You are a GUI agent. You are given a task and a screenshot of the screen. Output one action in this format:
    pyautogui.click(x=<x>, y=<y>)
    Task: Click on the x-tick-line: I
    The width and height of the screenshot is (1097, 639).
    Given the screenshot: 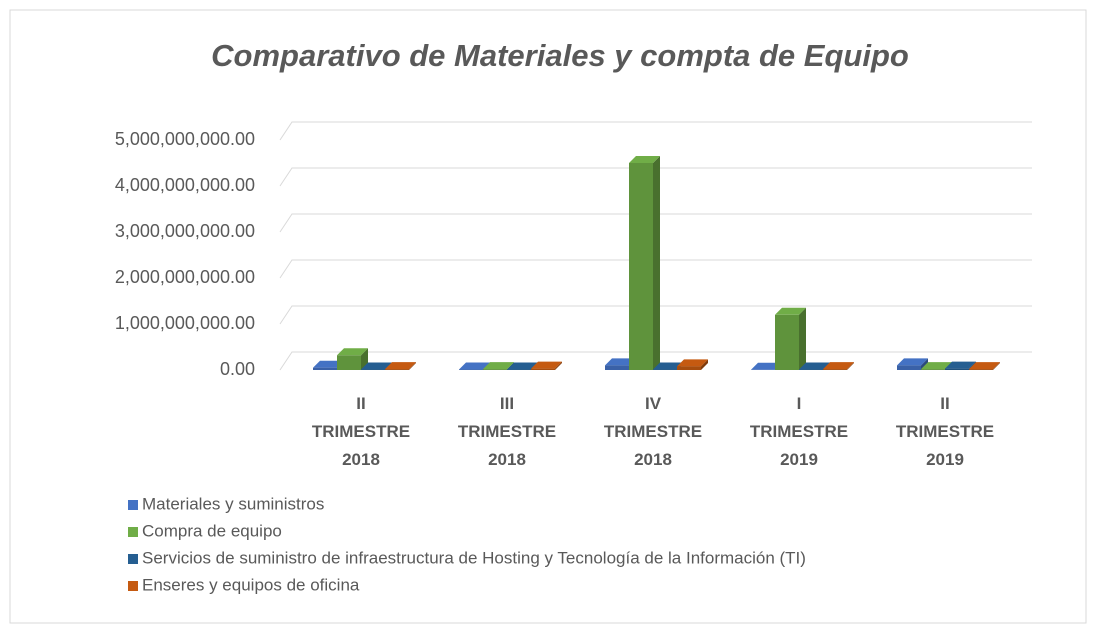 What is the action you would take?
    pyautogui.click(x=799, y=403)
    